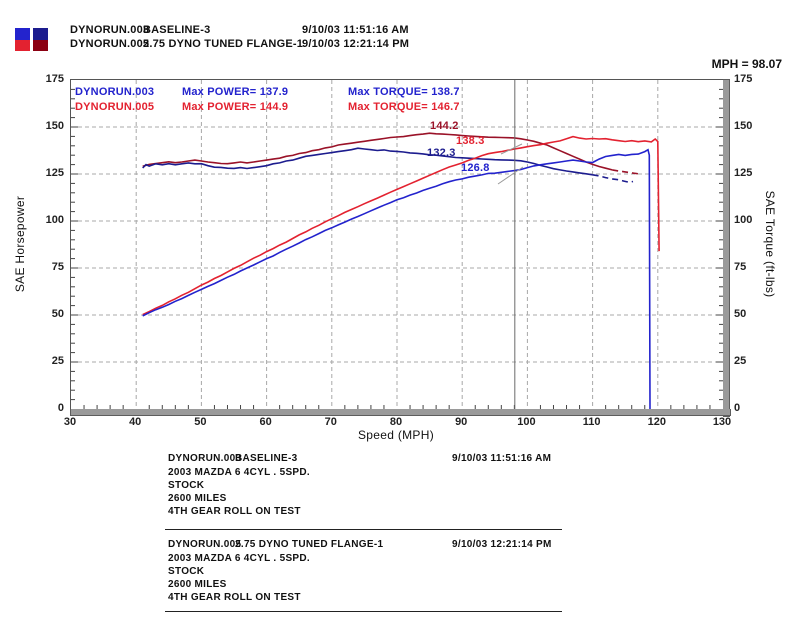  What do you see at coordinates (22, 45) in the screenshot?
I see `run005-power-color` at bounding box center [22, 45].